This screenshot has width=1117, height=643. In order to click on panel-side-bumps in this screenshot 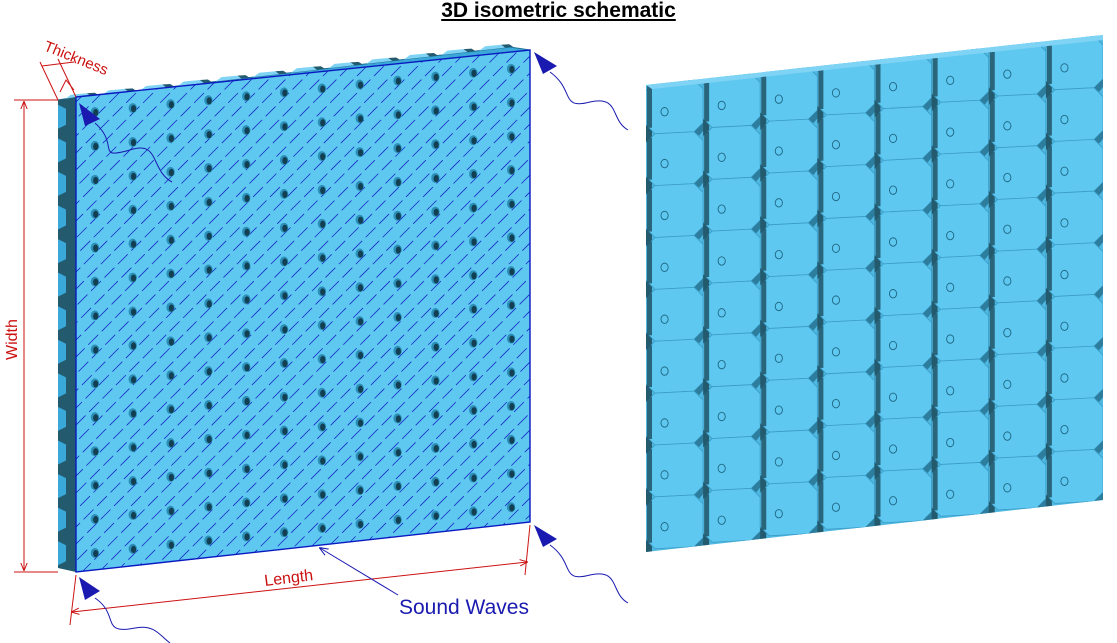, I will do `click(62, 335)`.